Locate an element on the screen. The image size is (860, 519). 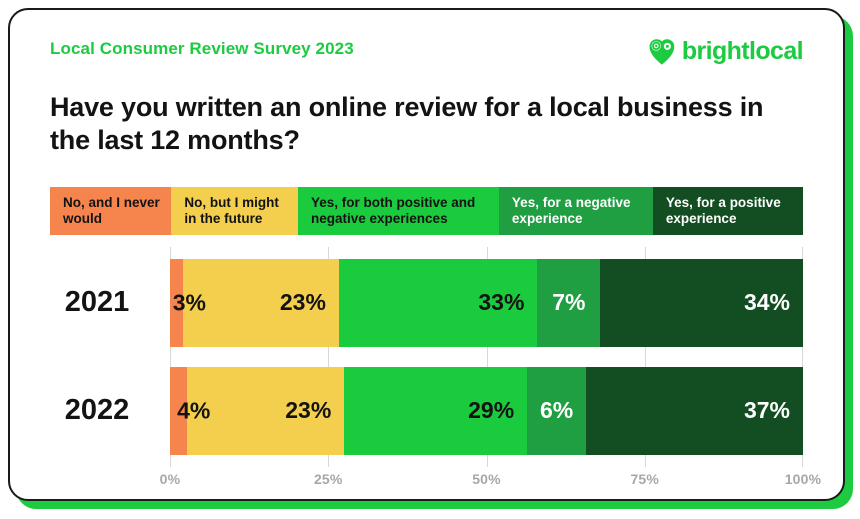
bar-segment: 29% is located at coordinates (436, 410).